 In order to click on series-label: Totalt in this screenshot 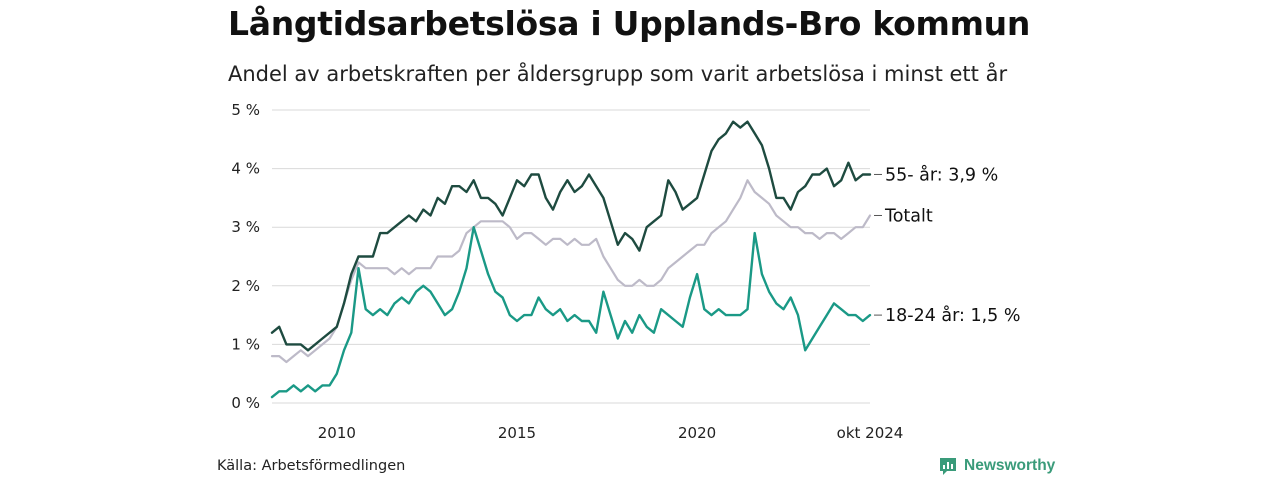, I will do `click(908, 216)`.